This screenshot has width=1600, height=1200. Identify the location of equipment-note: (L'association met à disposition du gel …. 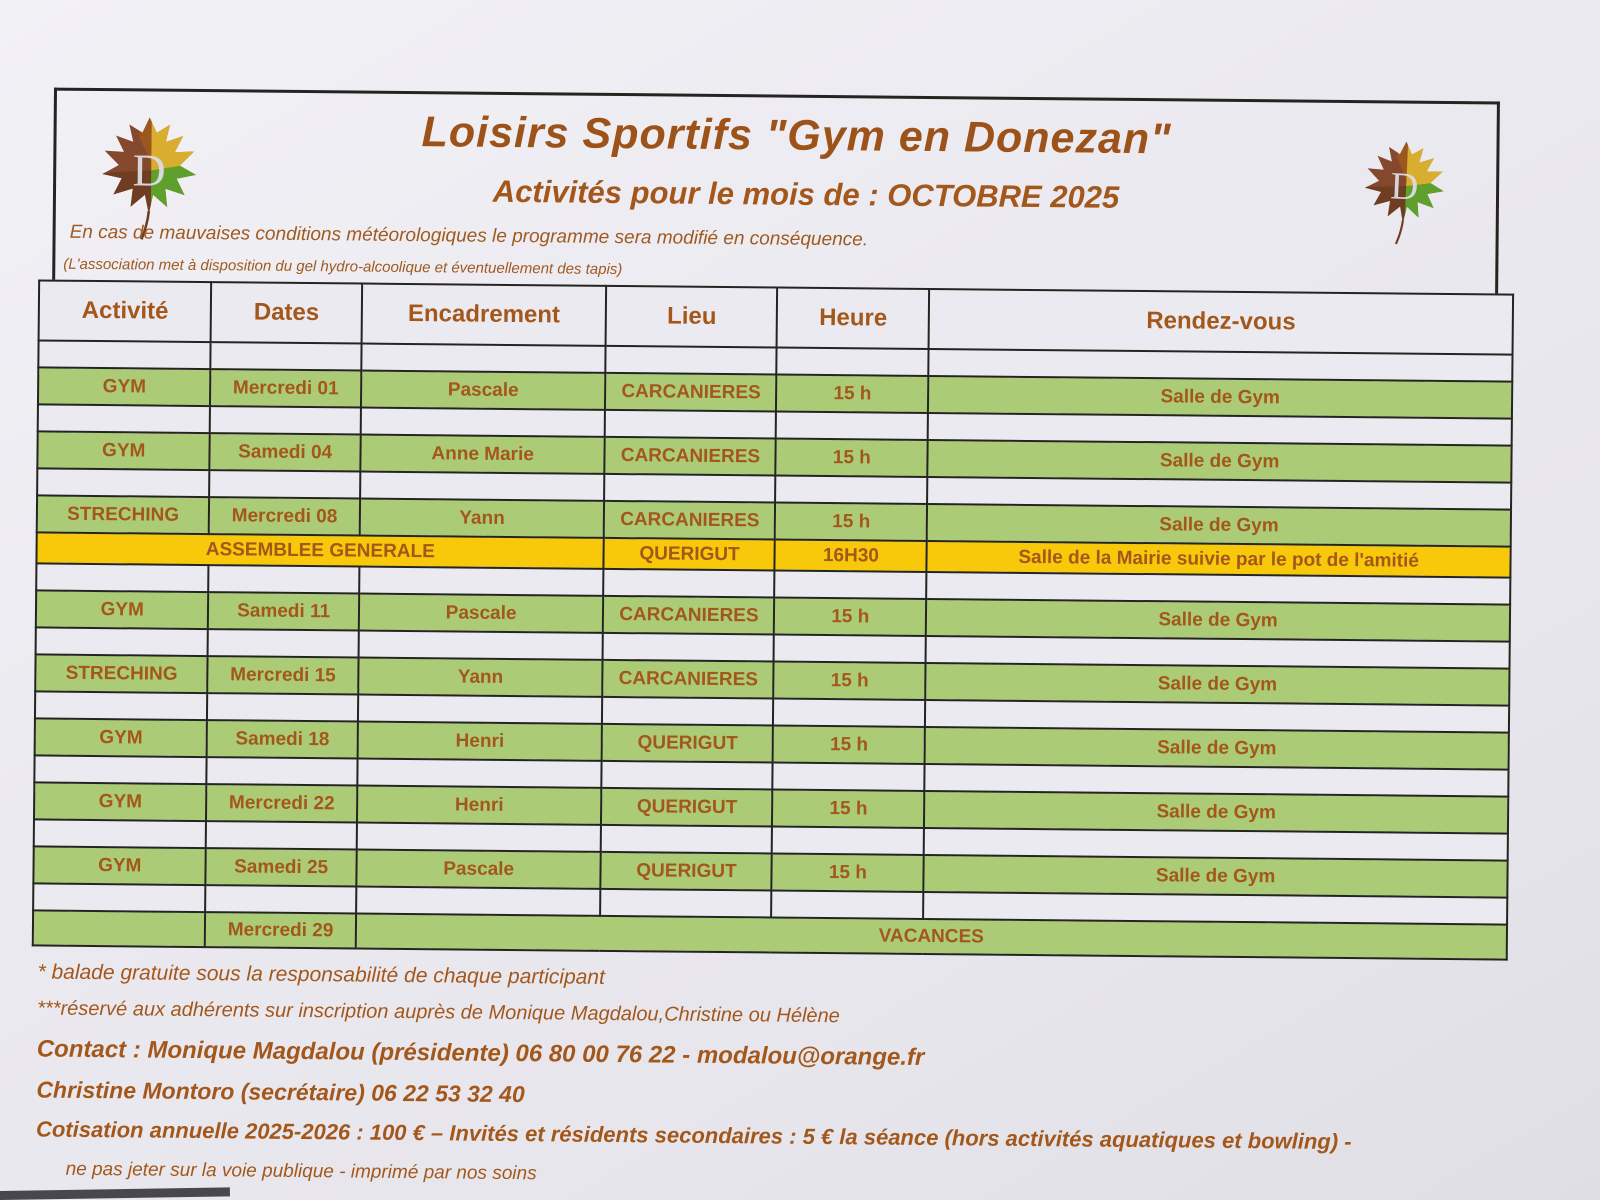
(343, 267).